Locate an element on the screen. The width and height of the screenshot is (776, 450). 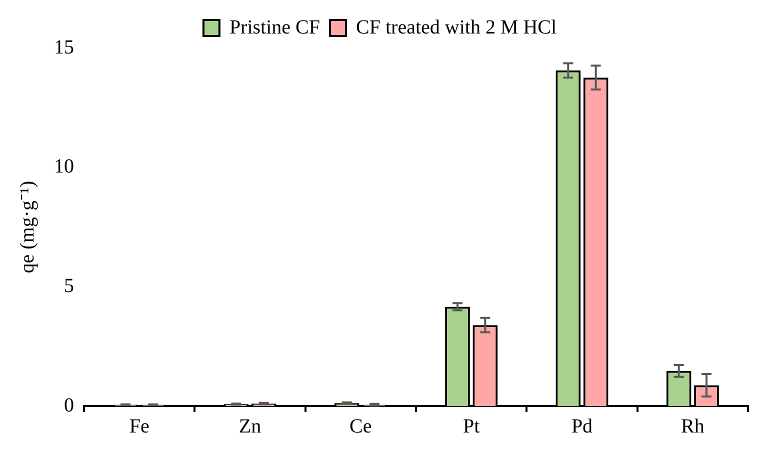
x-tick-label: Pd is located at coordinates (582, 426).